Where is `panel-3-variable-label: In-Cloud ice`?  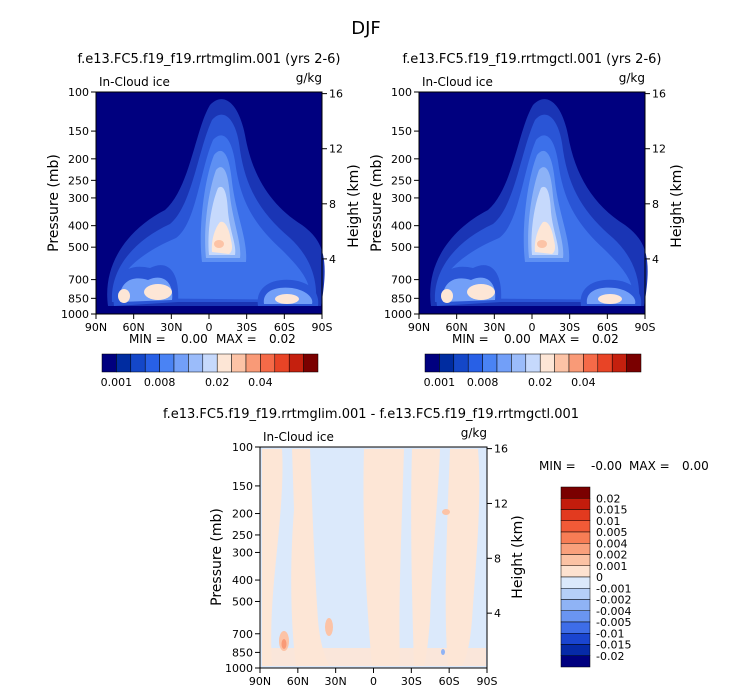 panel-3-variable-label: In-Cloud ice is located at coordinates (298, 437).